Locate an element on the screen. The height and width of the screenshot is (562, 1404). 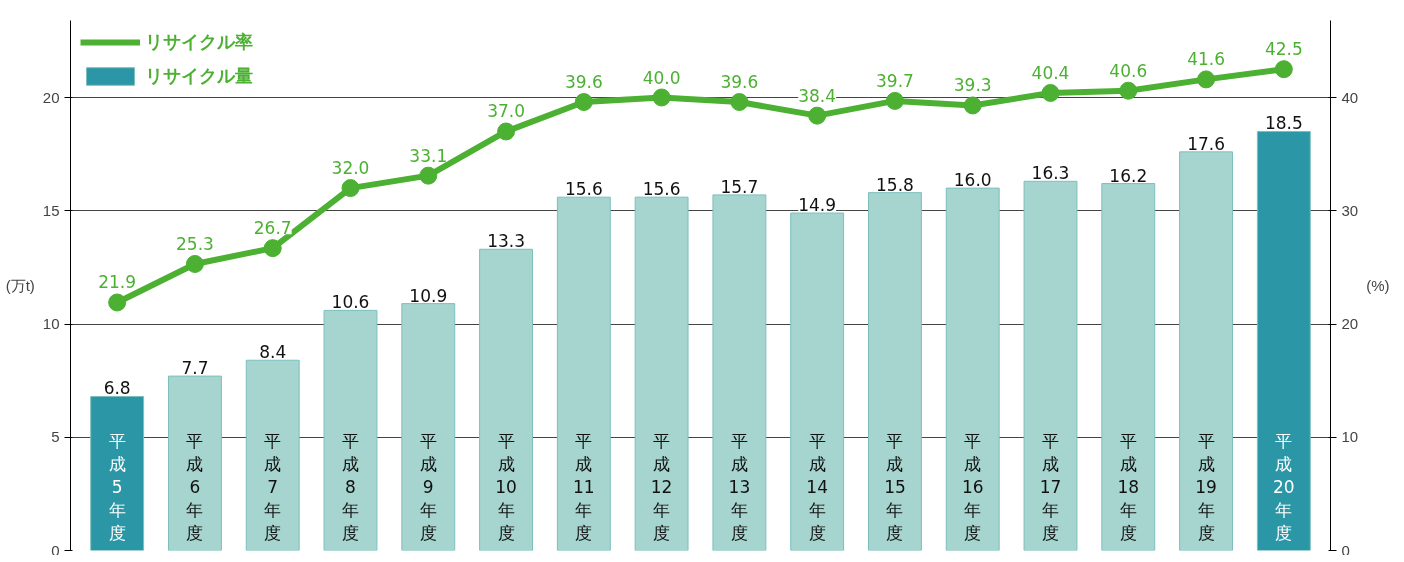
data-label: 16.0 is located at coordinates (972, 180).